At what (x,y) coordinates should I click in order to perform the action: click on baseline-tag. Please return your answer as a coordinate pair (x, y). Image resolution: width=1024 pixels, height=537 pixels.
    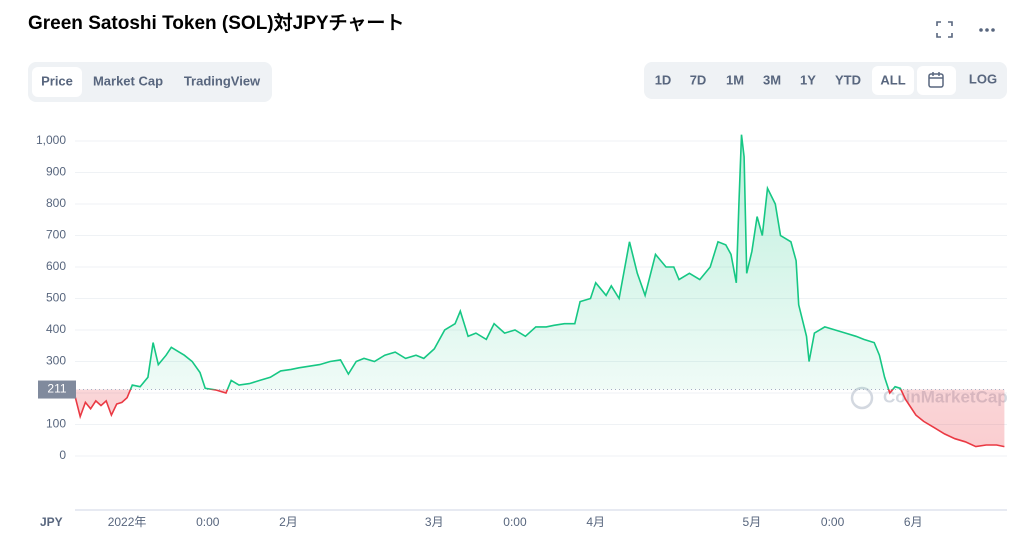
    Looking at the image, I should click on (57, 389).